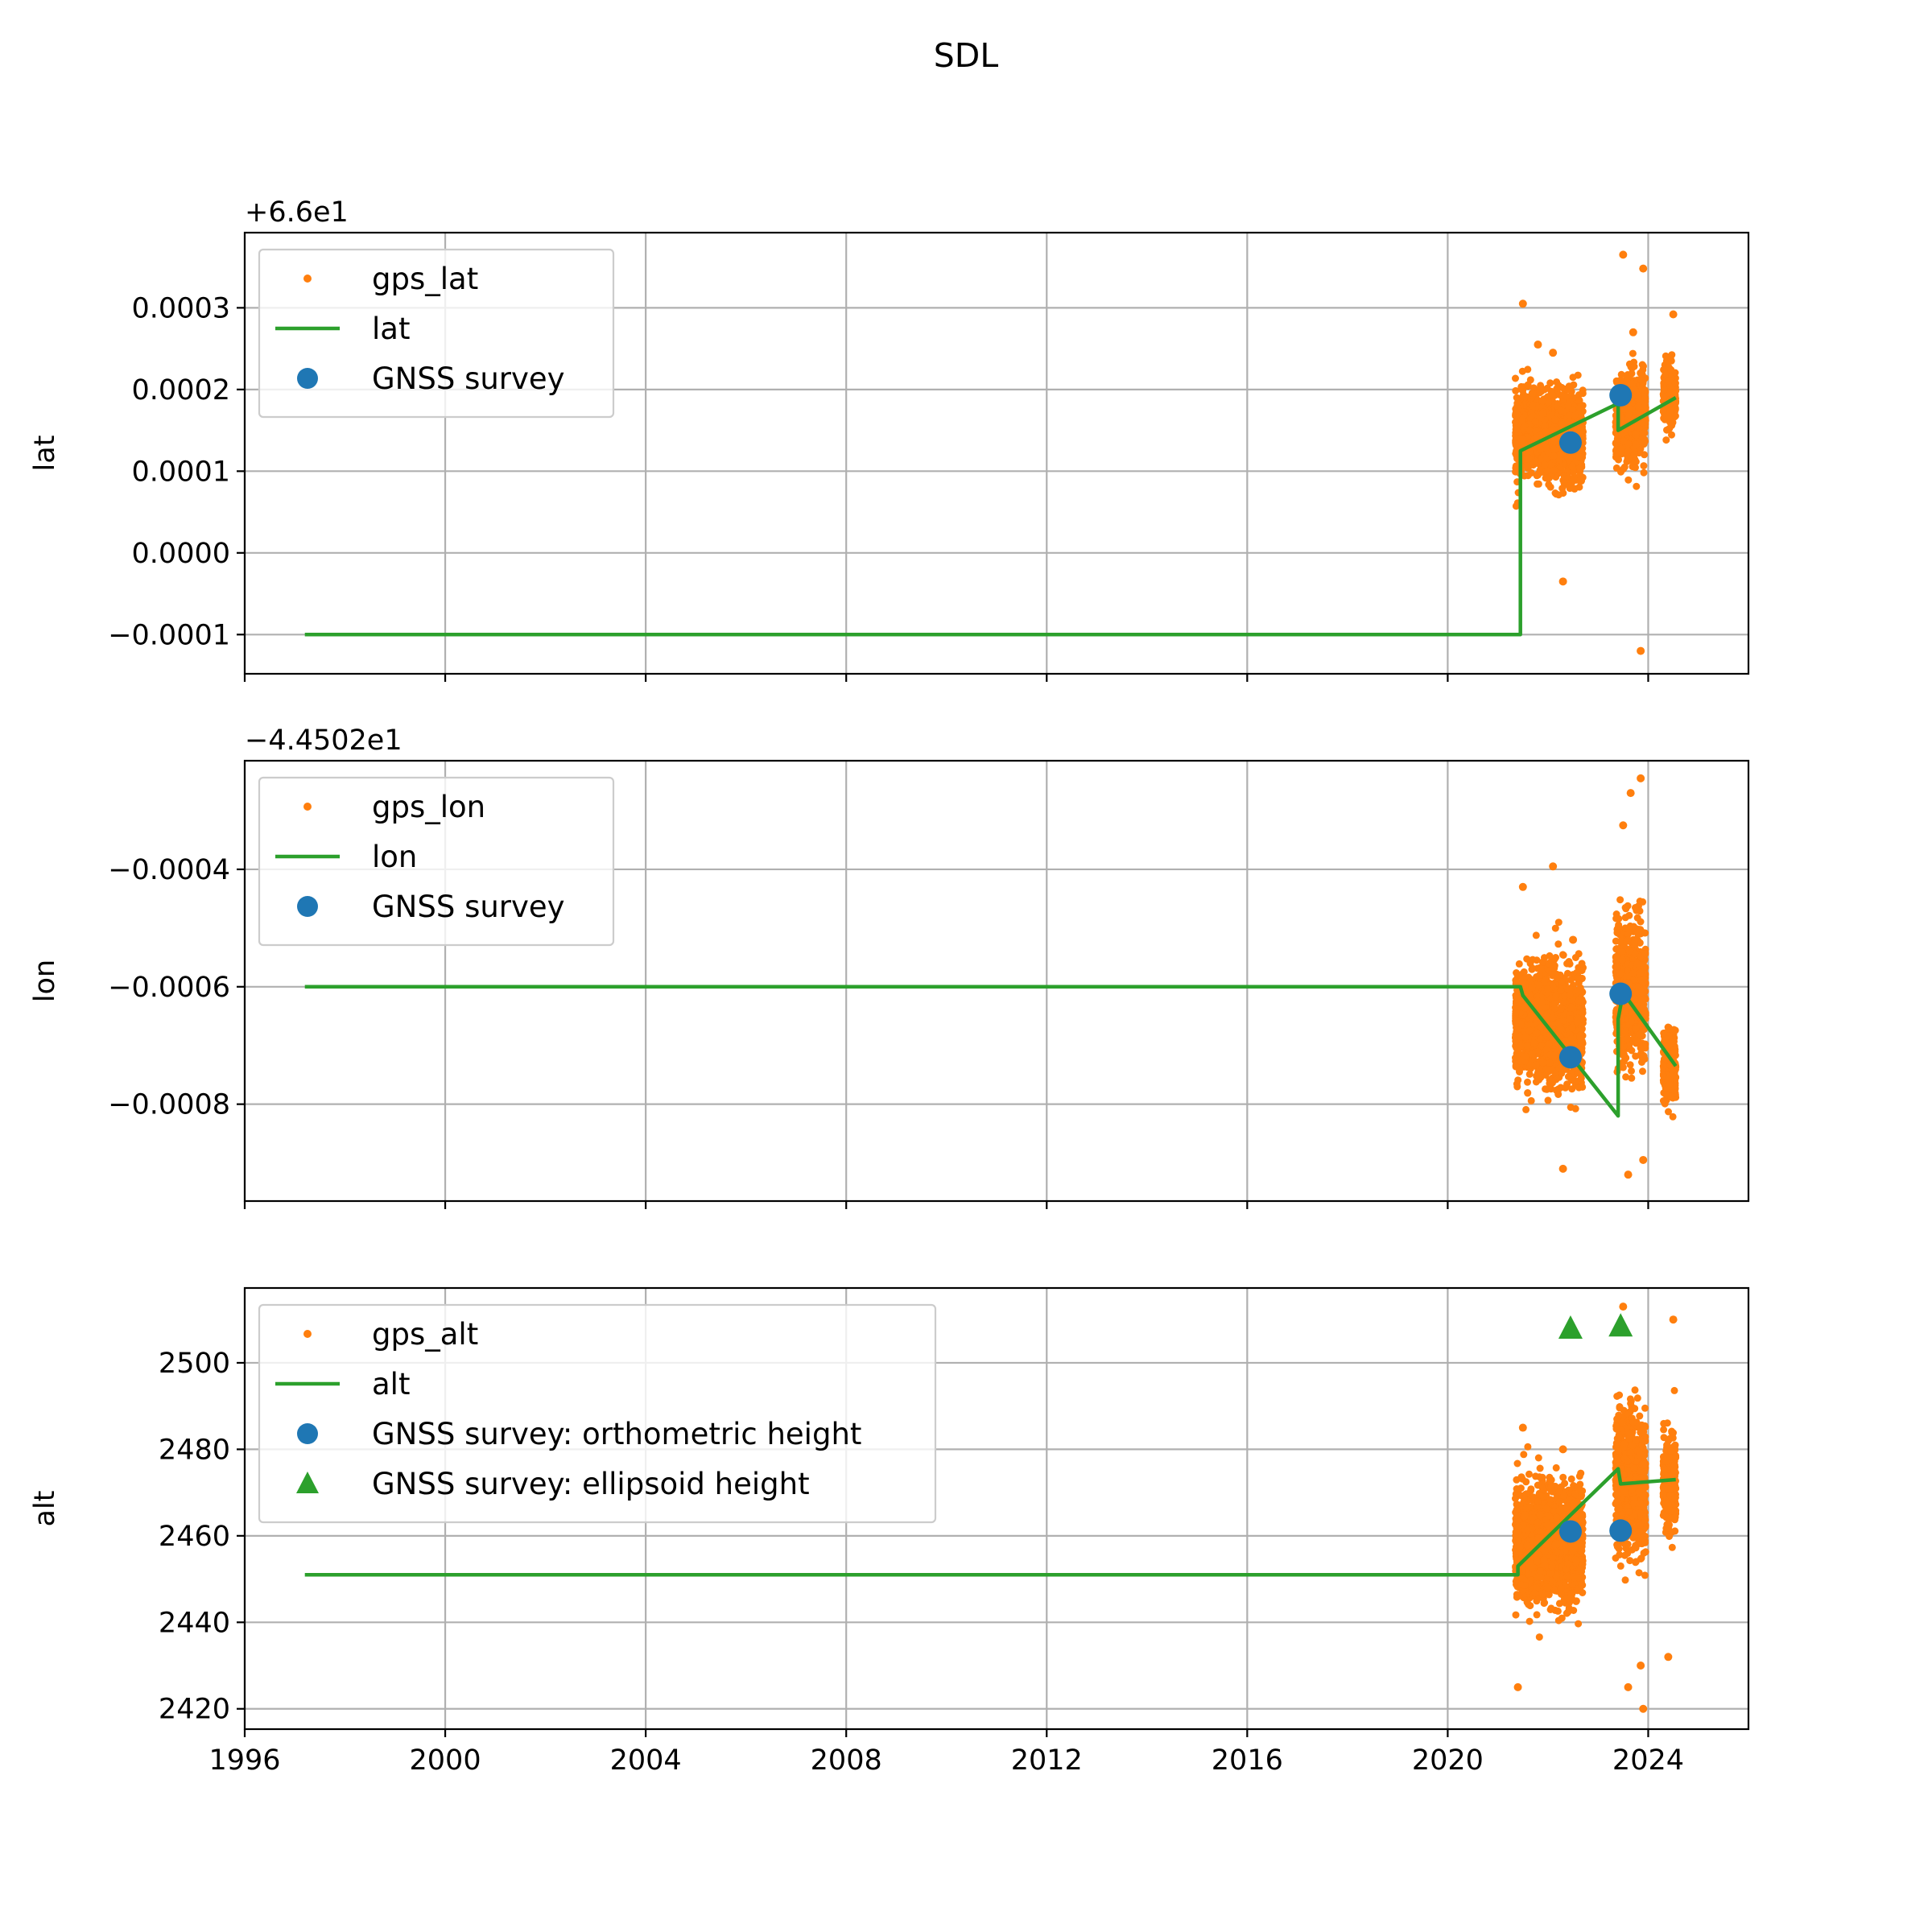 This screenshot has width=1932, height=1932. I want to click on gnss-survey-marker, so click(1621, 395).